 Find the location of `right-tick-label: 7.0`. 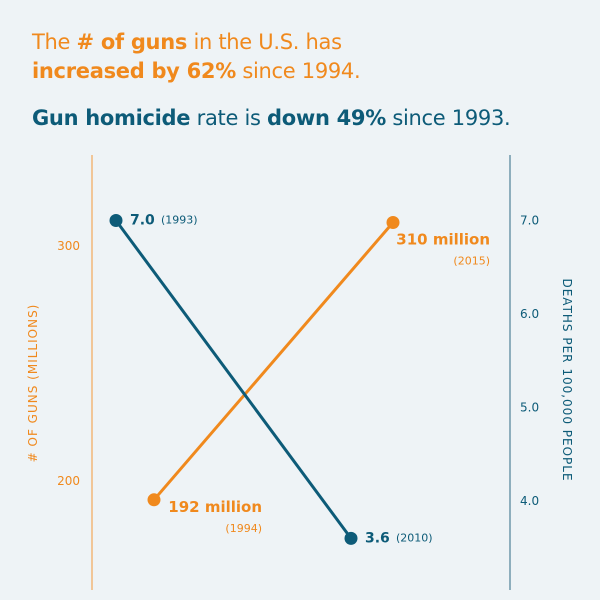

right-tick-label: 7.0 is located at coordinates (529, 221).